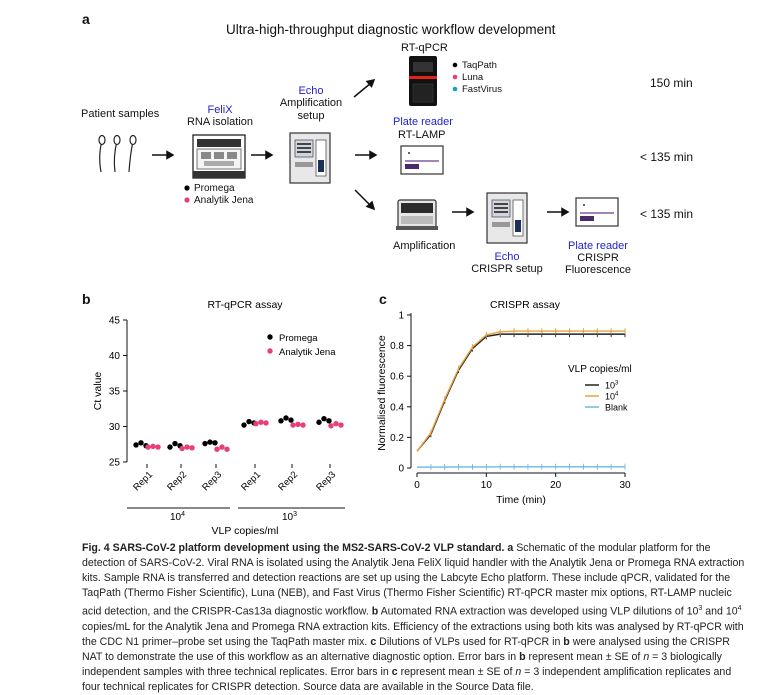 This screenshot has height=695, width=782. Describe the element at coordinates (115, 321) in the screenshot. I see `y-tick-label: 45` at that location.